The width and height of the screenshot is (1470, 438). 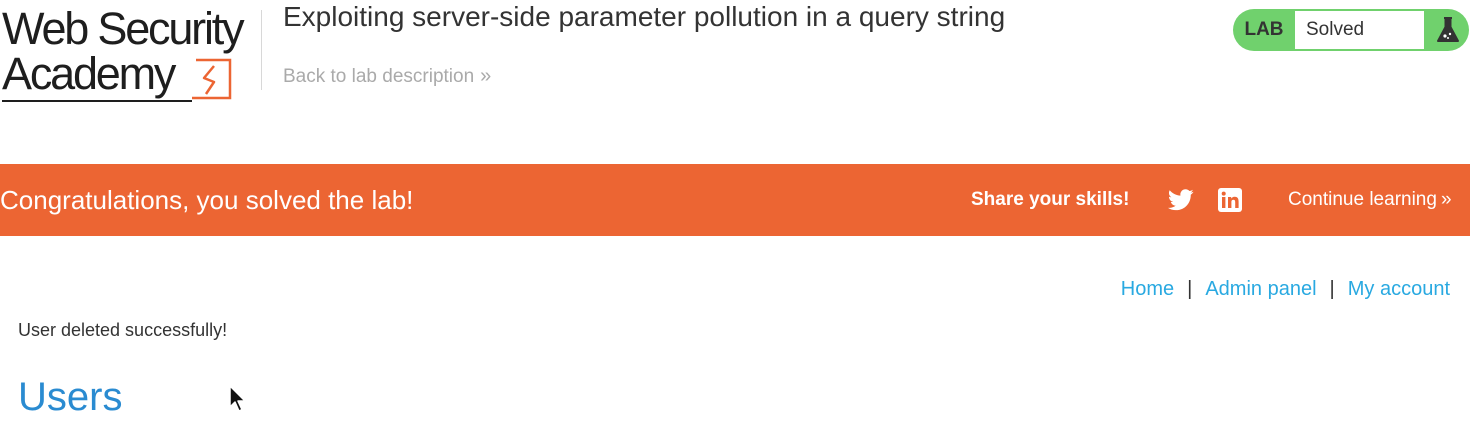 I want to click on nav-my-account-link: My account, so click(x=1398, y=289).